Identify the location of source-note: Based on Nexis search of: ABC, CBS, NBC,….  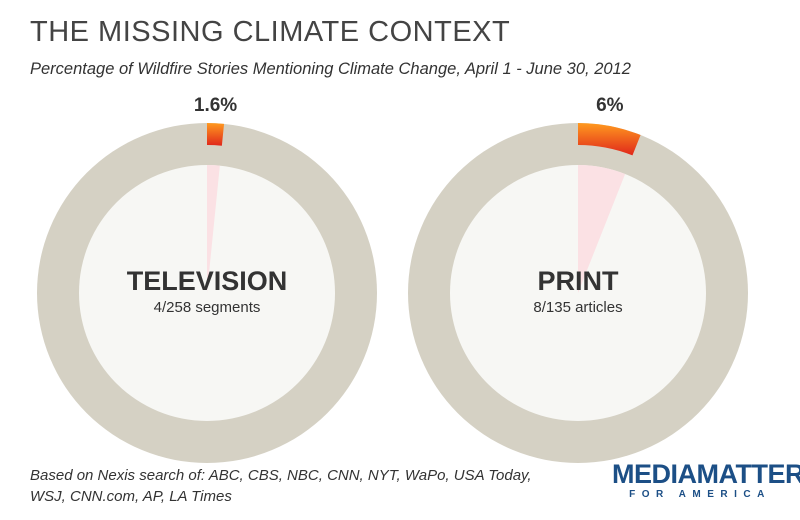
(315, 486).